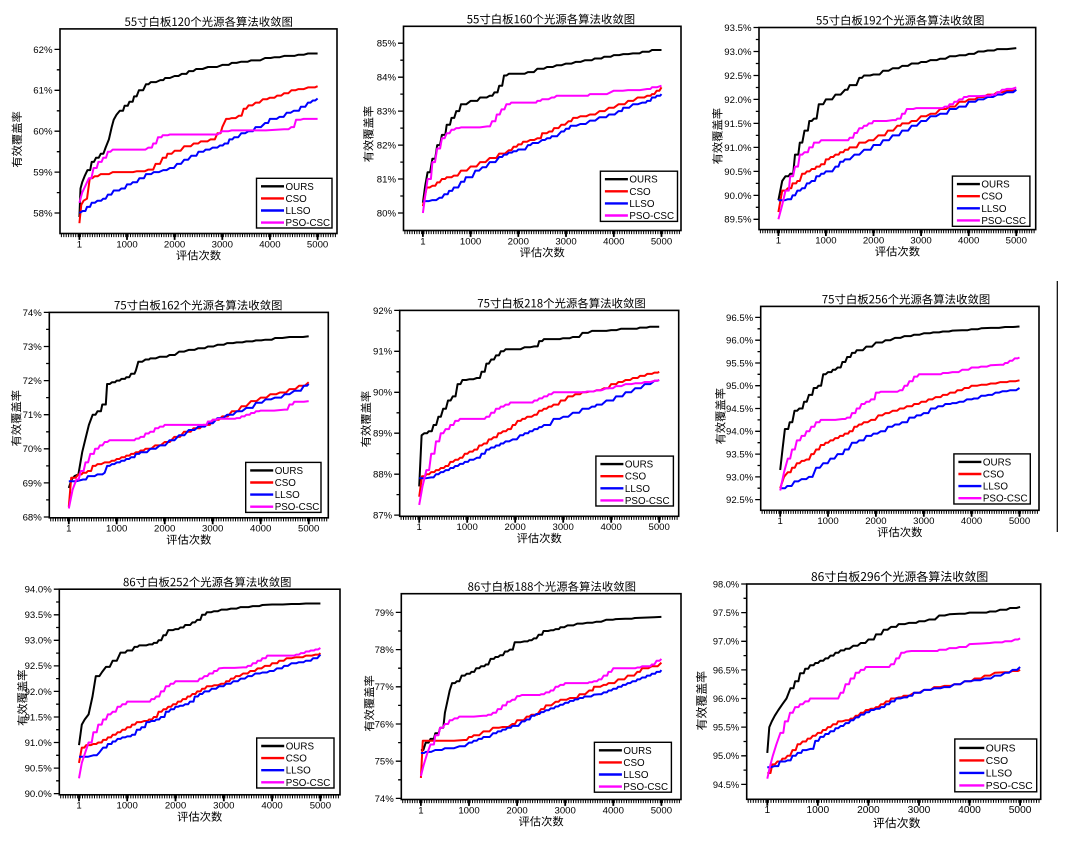  What do you see at coordinates (385, 650) in the screenshot?
I see `svg-text: 78%` at bounding box center [385, 650].